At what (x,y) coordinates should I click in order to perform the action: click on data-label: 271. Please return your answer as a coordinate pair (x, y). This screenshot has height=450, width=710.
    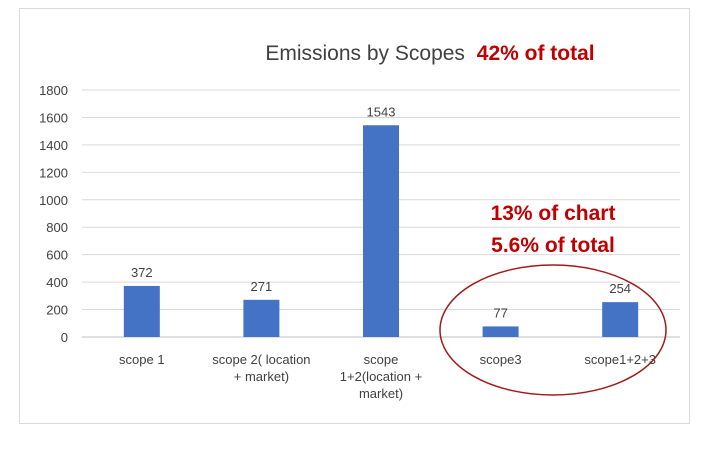
    Looking at the image, I should click on (262, 286).